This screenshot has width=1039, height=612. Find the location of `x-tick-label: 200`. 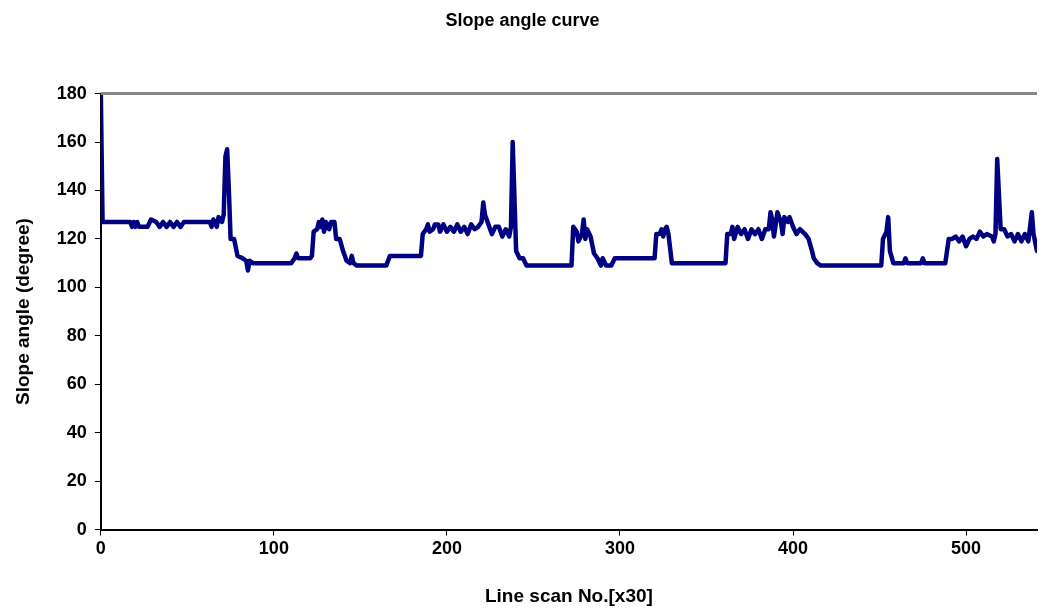

x-tick-label: 200 is located at coordinates (446, 548).